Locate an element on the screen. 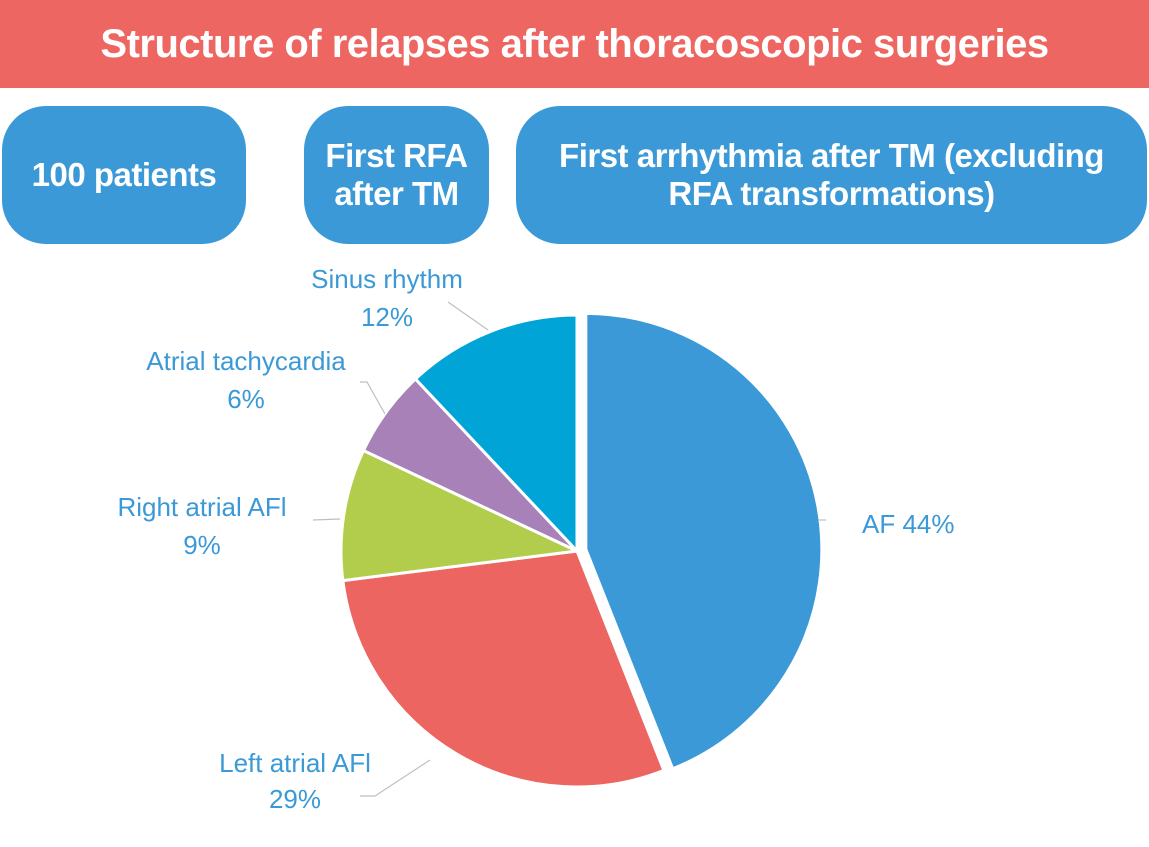 This screenshot has width=1149, height=847. pie-slice-right-atrial-afl is located at coordinates (461, 515).